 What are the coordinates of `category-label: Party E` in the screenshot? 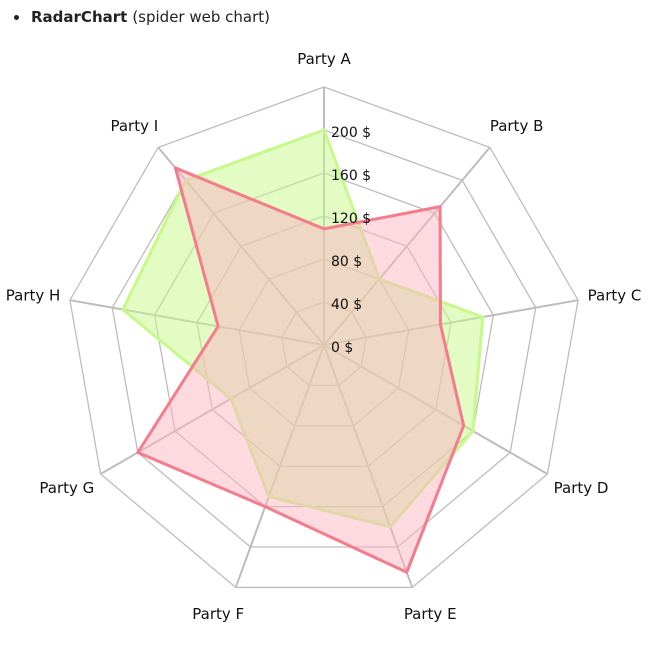 It's located at (430, 614).